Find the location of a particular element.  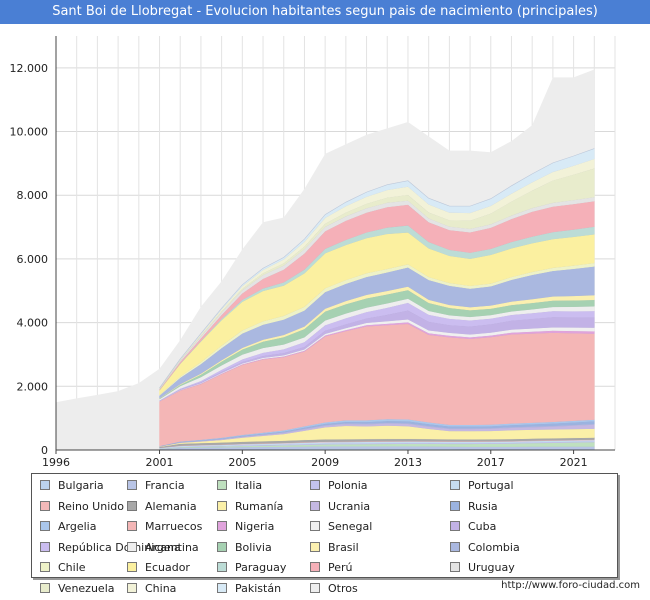

legend-label: Marruecos is located at coordinates (174, 526).